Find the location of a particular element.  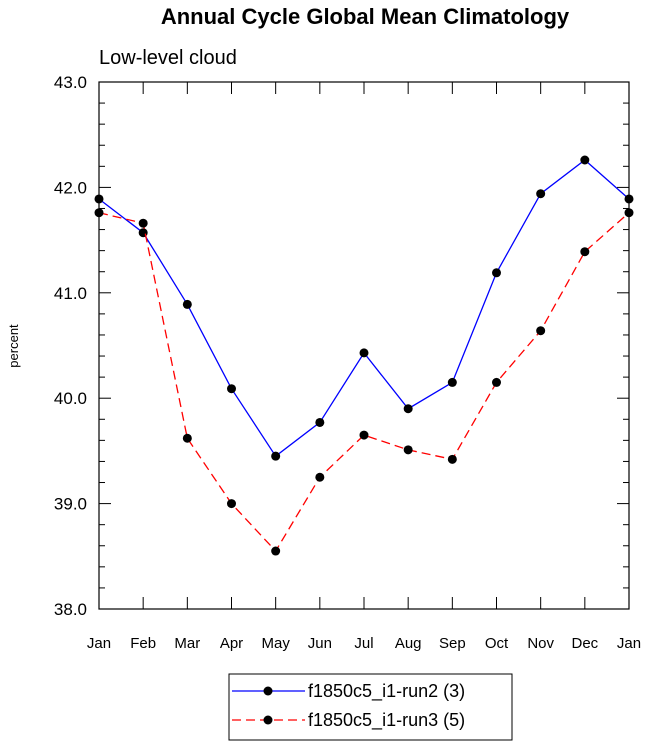

x-tick-label: Dec is located at coordinates (584, 643).